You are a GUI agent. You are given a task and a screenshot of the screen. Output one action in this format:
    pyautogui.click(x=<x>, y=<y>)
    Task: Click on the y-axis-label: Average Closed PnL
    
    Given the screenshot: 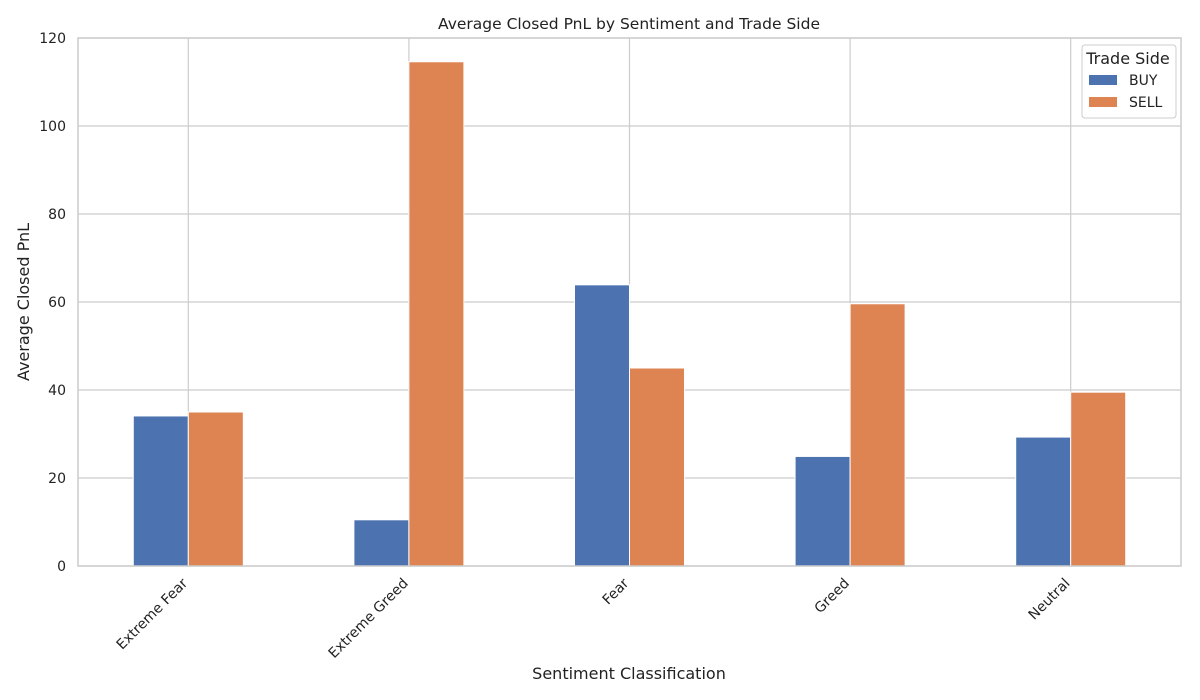 What is the action you would take?
    pyautogui.click(x=23, y=302)
    